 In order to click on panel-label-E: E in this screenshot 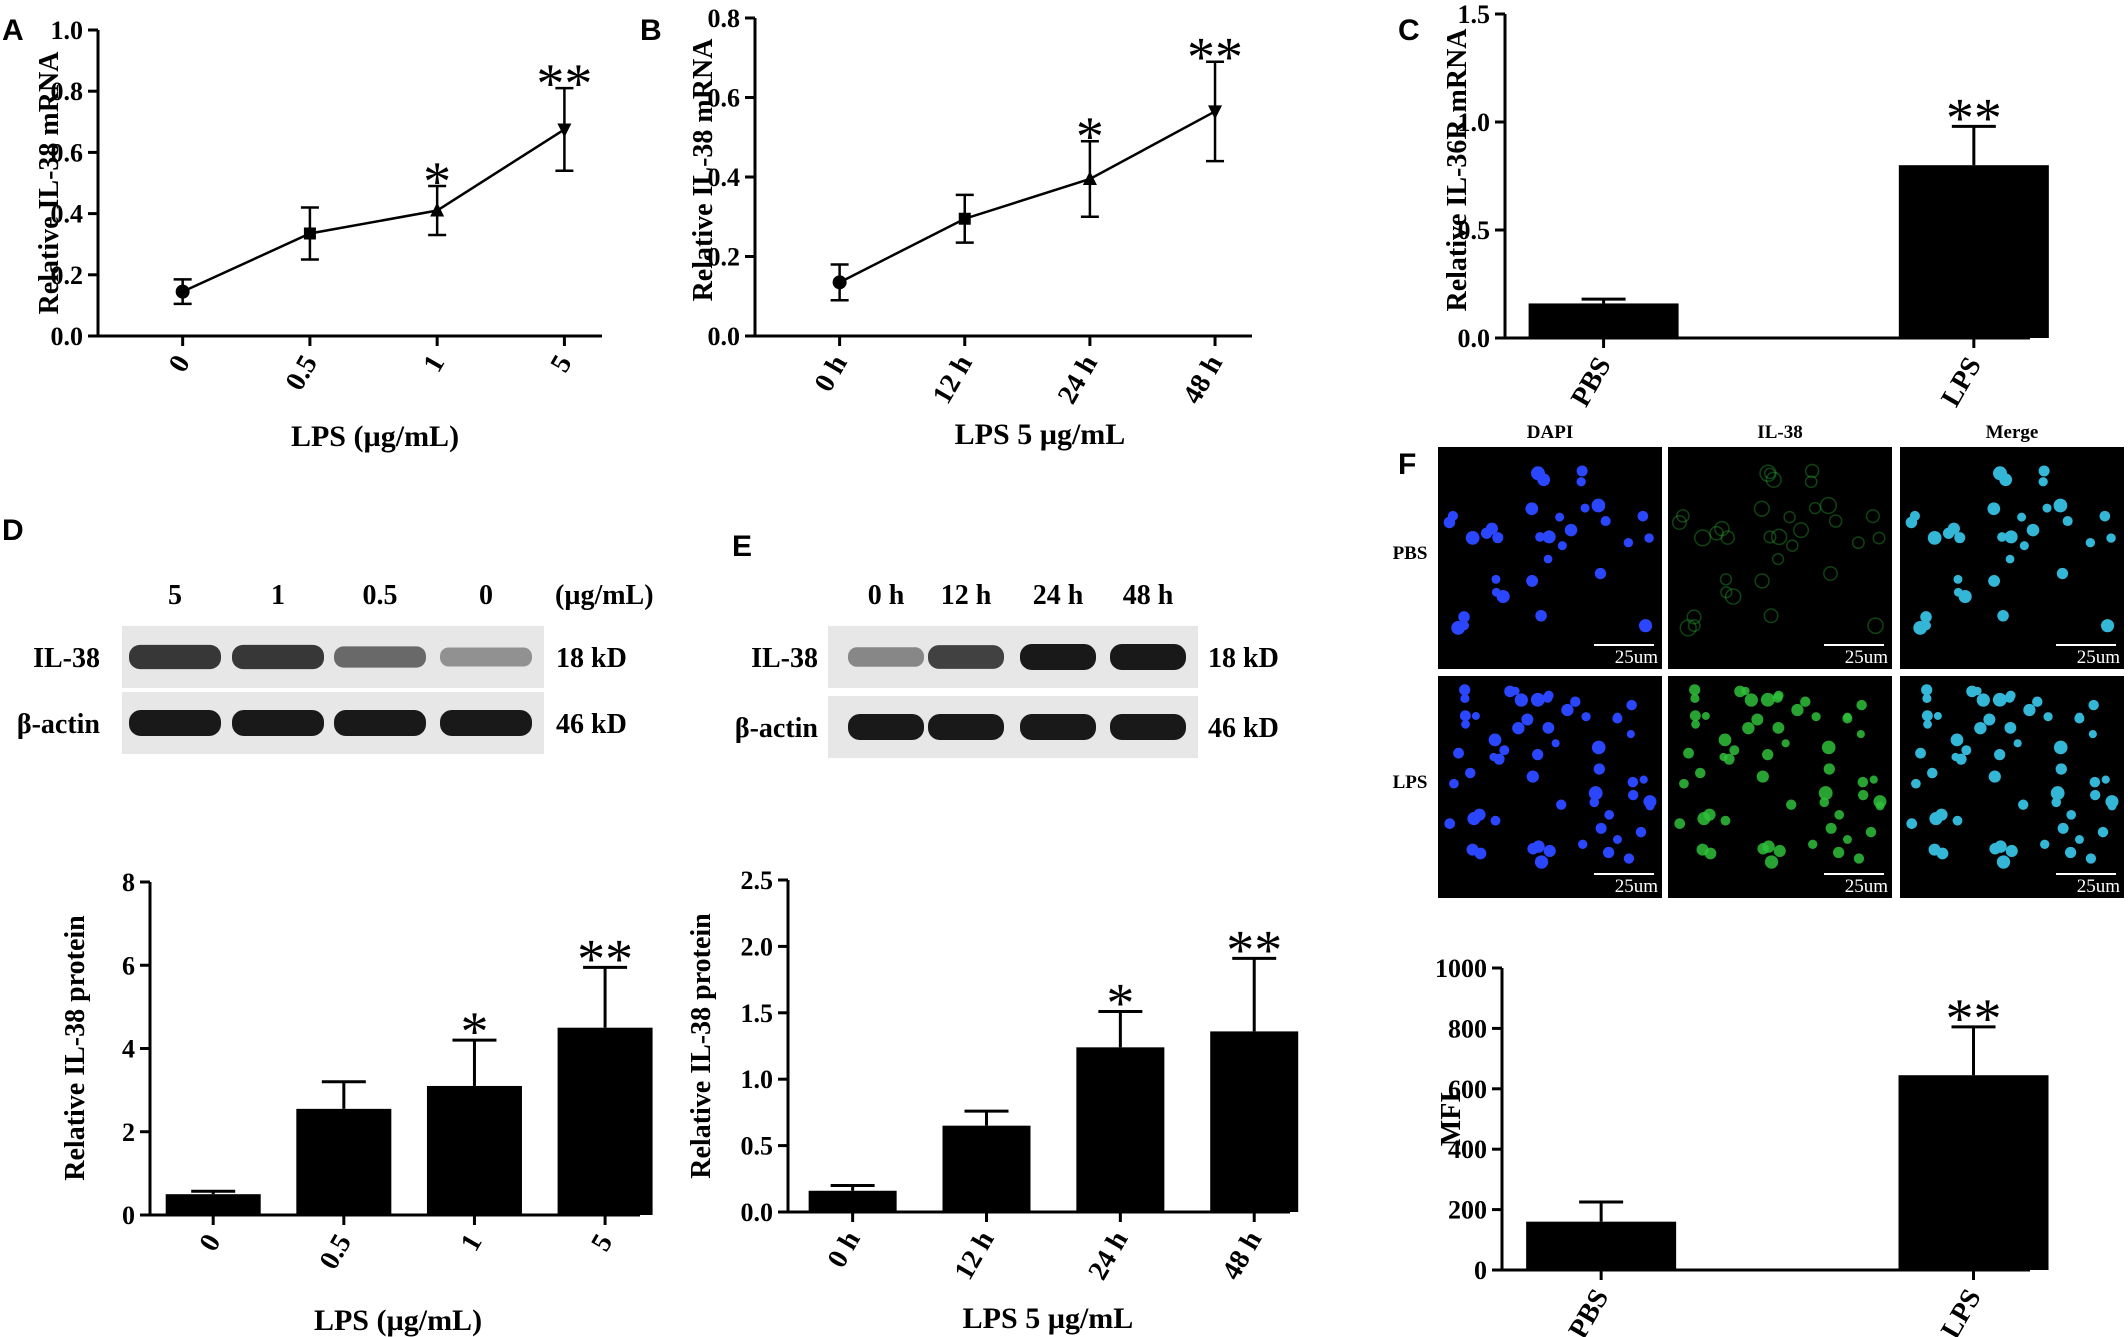, I will do `click(742, 546)`.